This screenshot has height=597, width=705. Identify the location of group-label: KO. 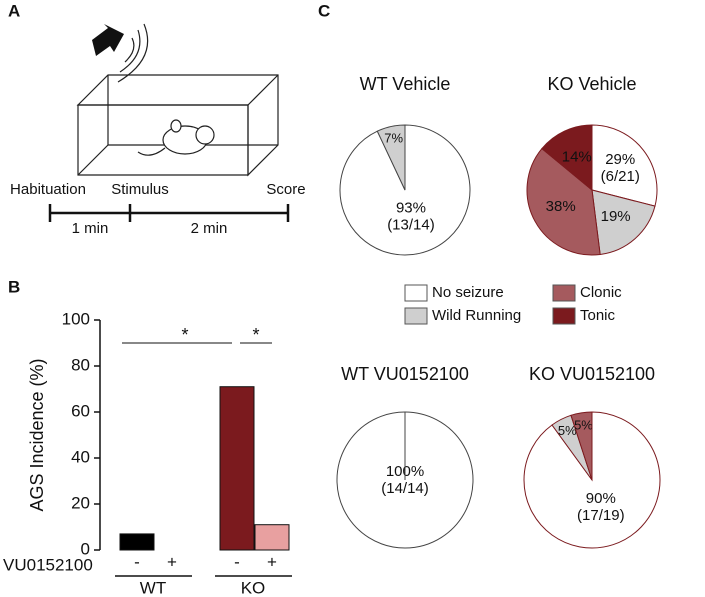
(253, 587).